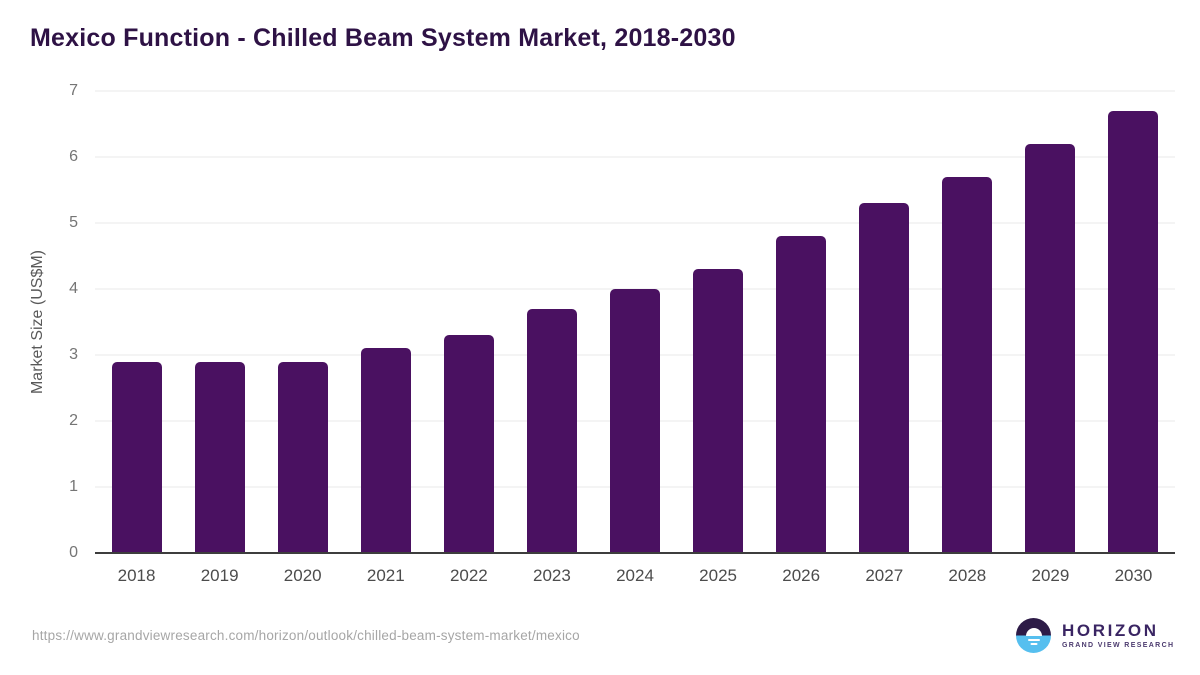 This screenshot has height=675, width=1200. What do you see at coordinates (136, 575) in the screenshot?
I see `x-axis-tick-label: 2018` at bounding box center [136, 575].